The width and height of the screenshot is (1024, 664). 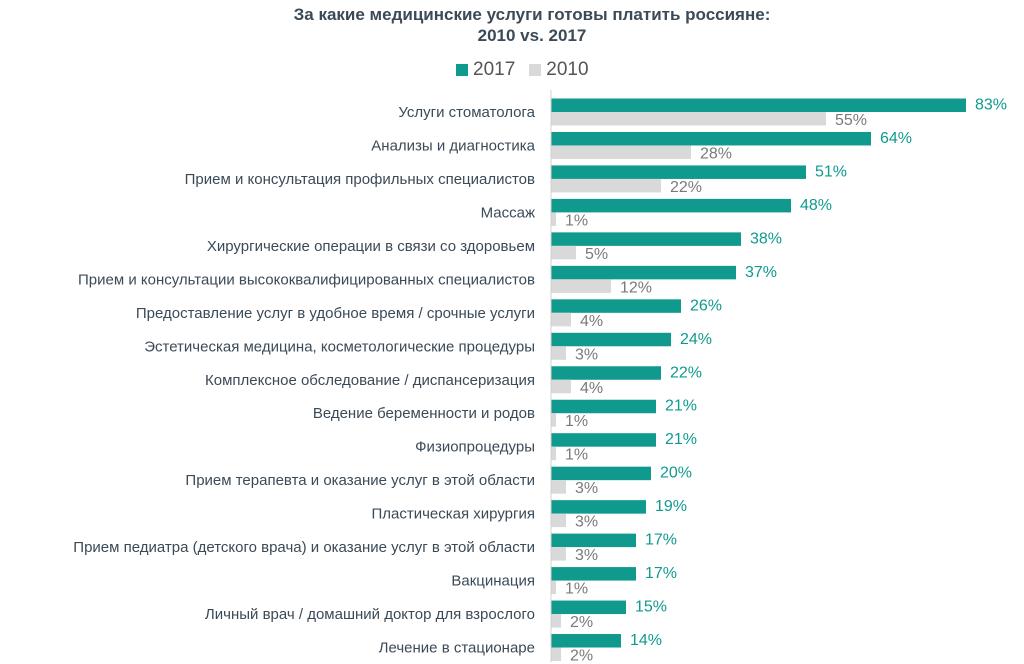 What do you see at coordinates (453, 145) in the screenshot?
I see `category-label: Анализы и диагностика` at bounding box center [453, 145].